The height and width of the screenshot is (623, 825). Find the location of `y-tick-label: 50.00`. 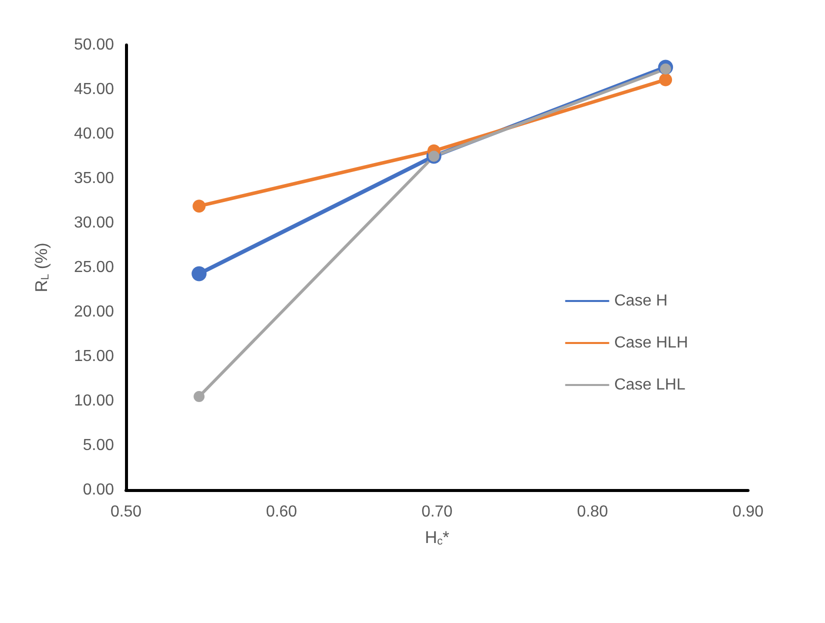

y-tick-label: 50.00 is located at coordinates (94, 45).